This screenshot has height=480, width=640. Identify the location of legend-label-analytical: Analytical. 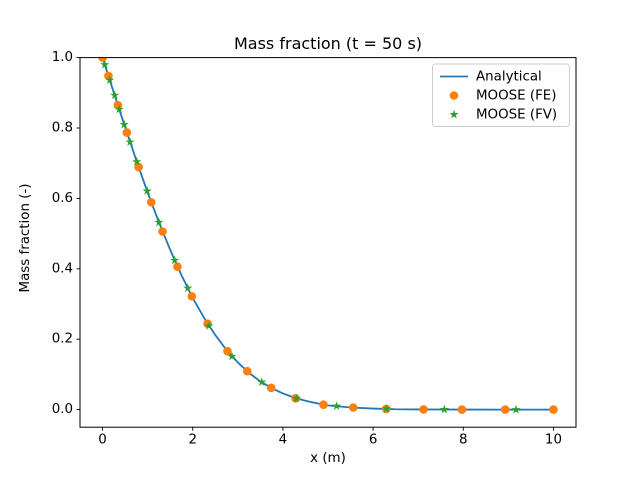
(509, 77).